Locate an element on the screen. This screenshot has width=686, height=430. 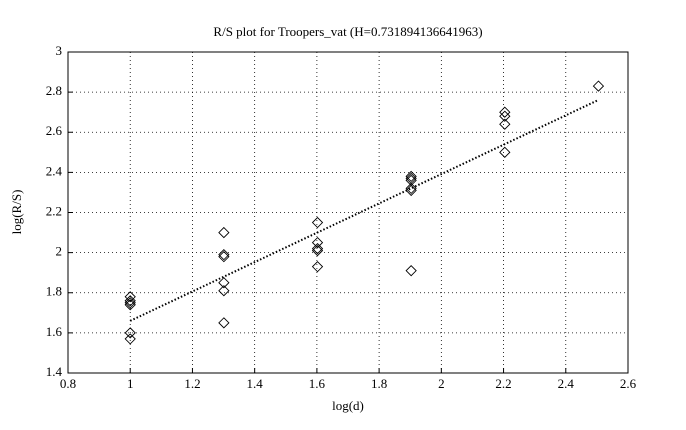
y-axis-label: log(R/S) is located at coordinates (16, 212).